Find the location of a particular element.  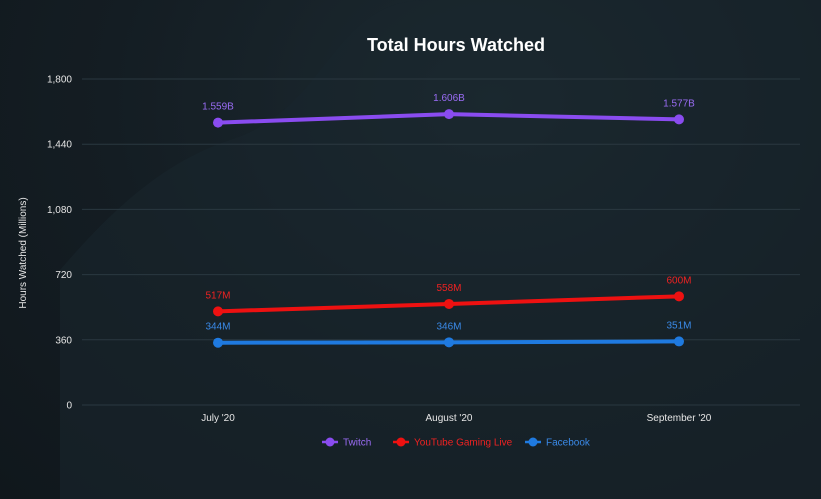

series-twitch: 1.559B 1.606B 1.577B is located at coordinates (448, 110).